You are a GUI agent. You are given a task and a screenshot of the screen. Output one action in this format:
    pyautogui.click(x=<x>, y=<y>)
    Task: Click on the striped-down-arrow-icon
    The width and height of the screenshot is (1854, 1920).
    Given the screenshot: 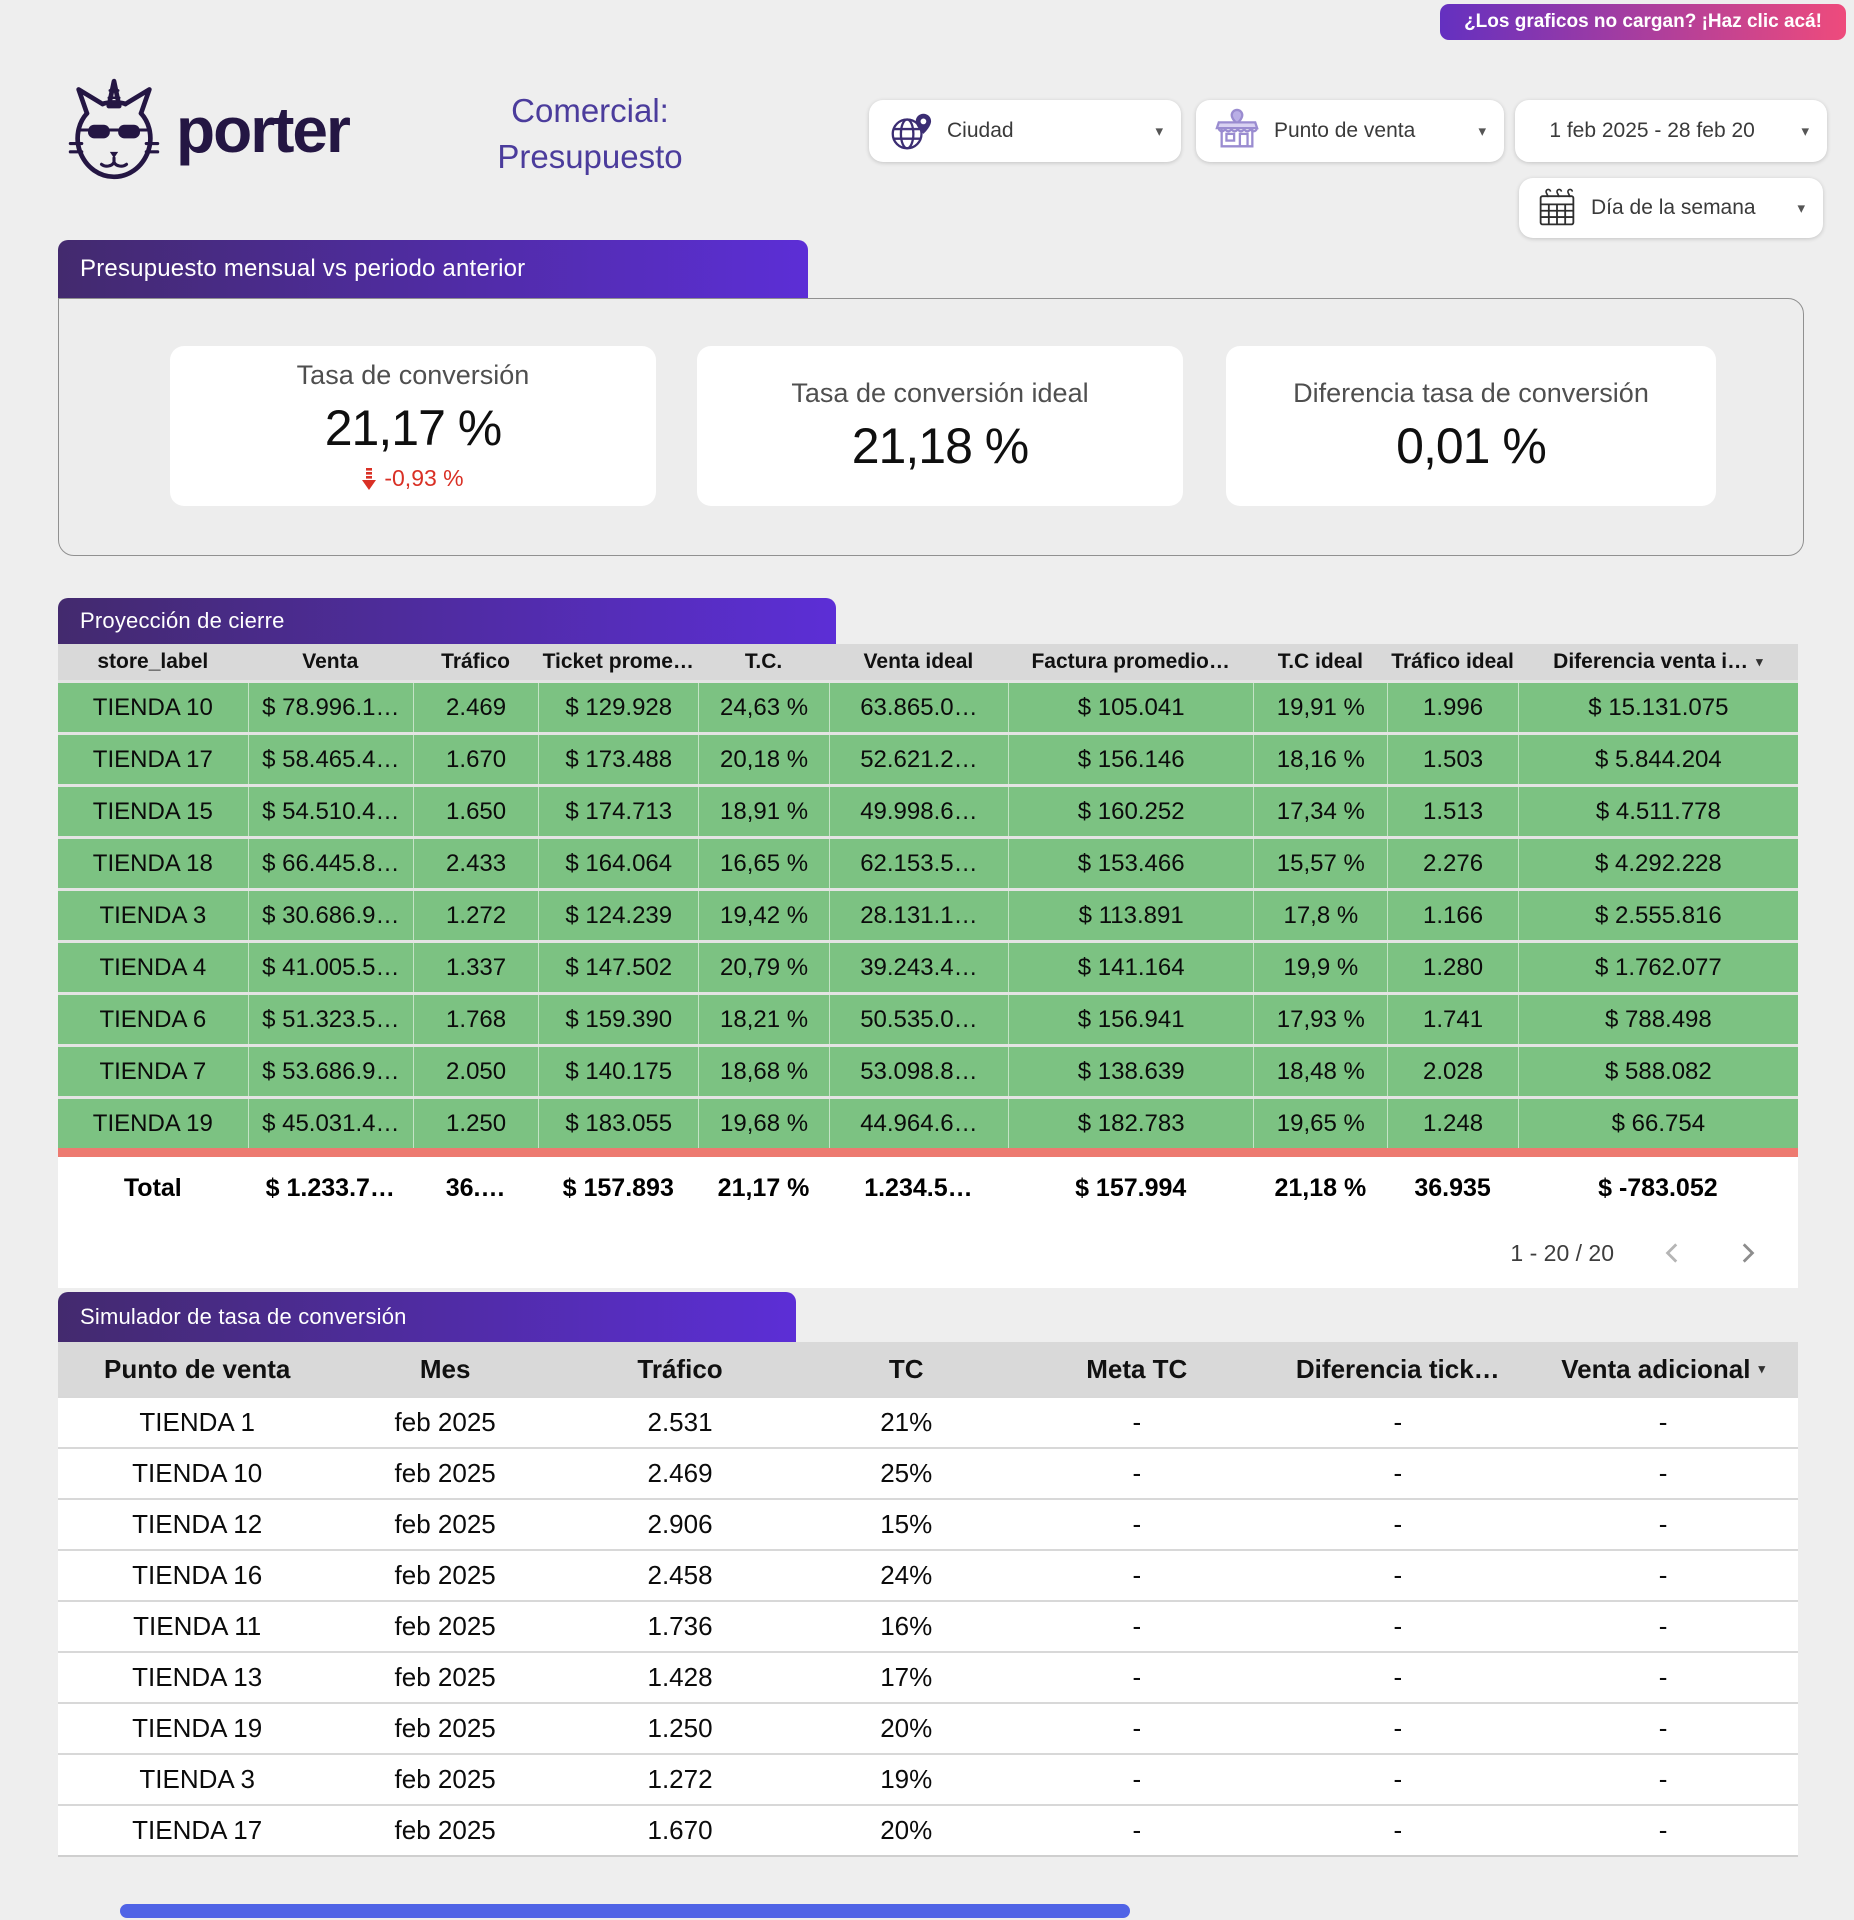 What is the action you would take?
    pyautogui.click(x=369, y=478)
    